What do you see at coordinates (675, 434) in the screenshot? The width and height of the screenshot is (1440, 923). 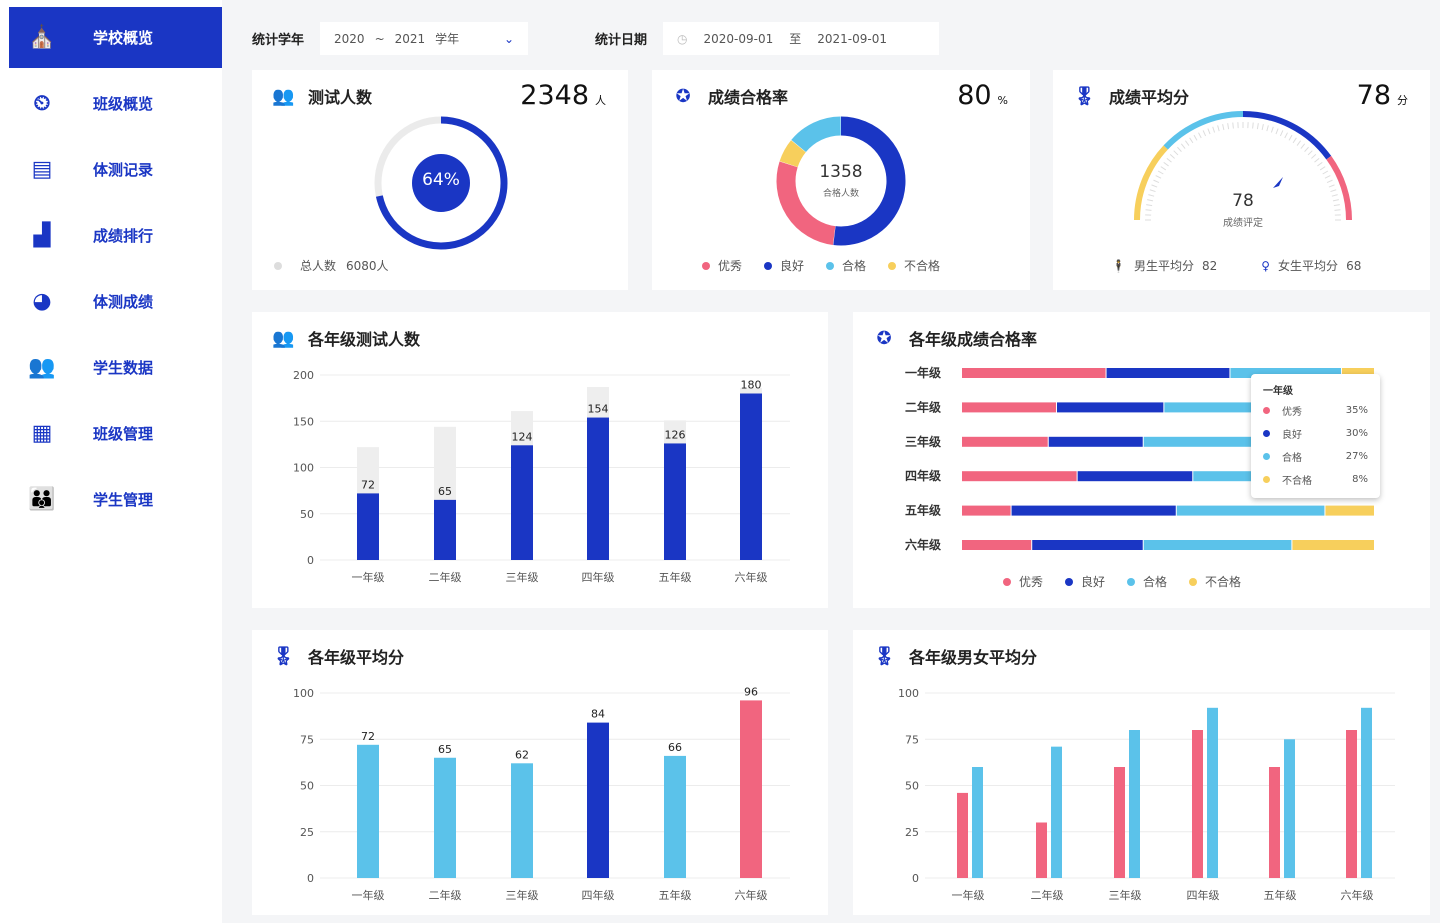 I see `data-label: 126` at bounding box center [675, 434].